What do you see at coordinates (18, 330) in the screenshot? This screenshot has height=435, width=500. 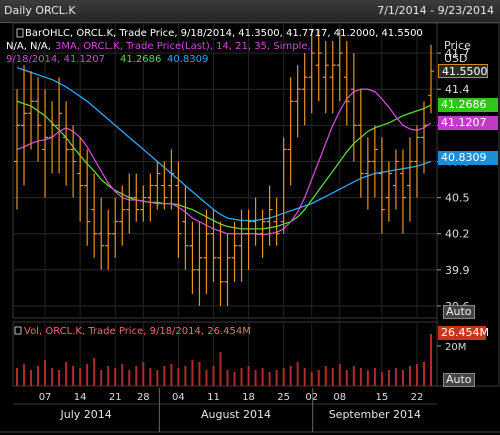 I see `volume-legend-box-icon` at bounding box center [18, 330].